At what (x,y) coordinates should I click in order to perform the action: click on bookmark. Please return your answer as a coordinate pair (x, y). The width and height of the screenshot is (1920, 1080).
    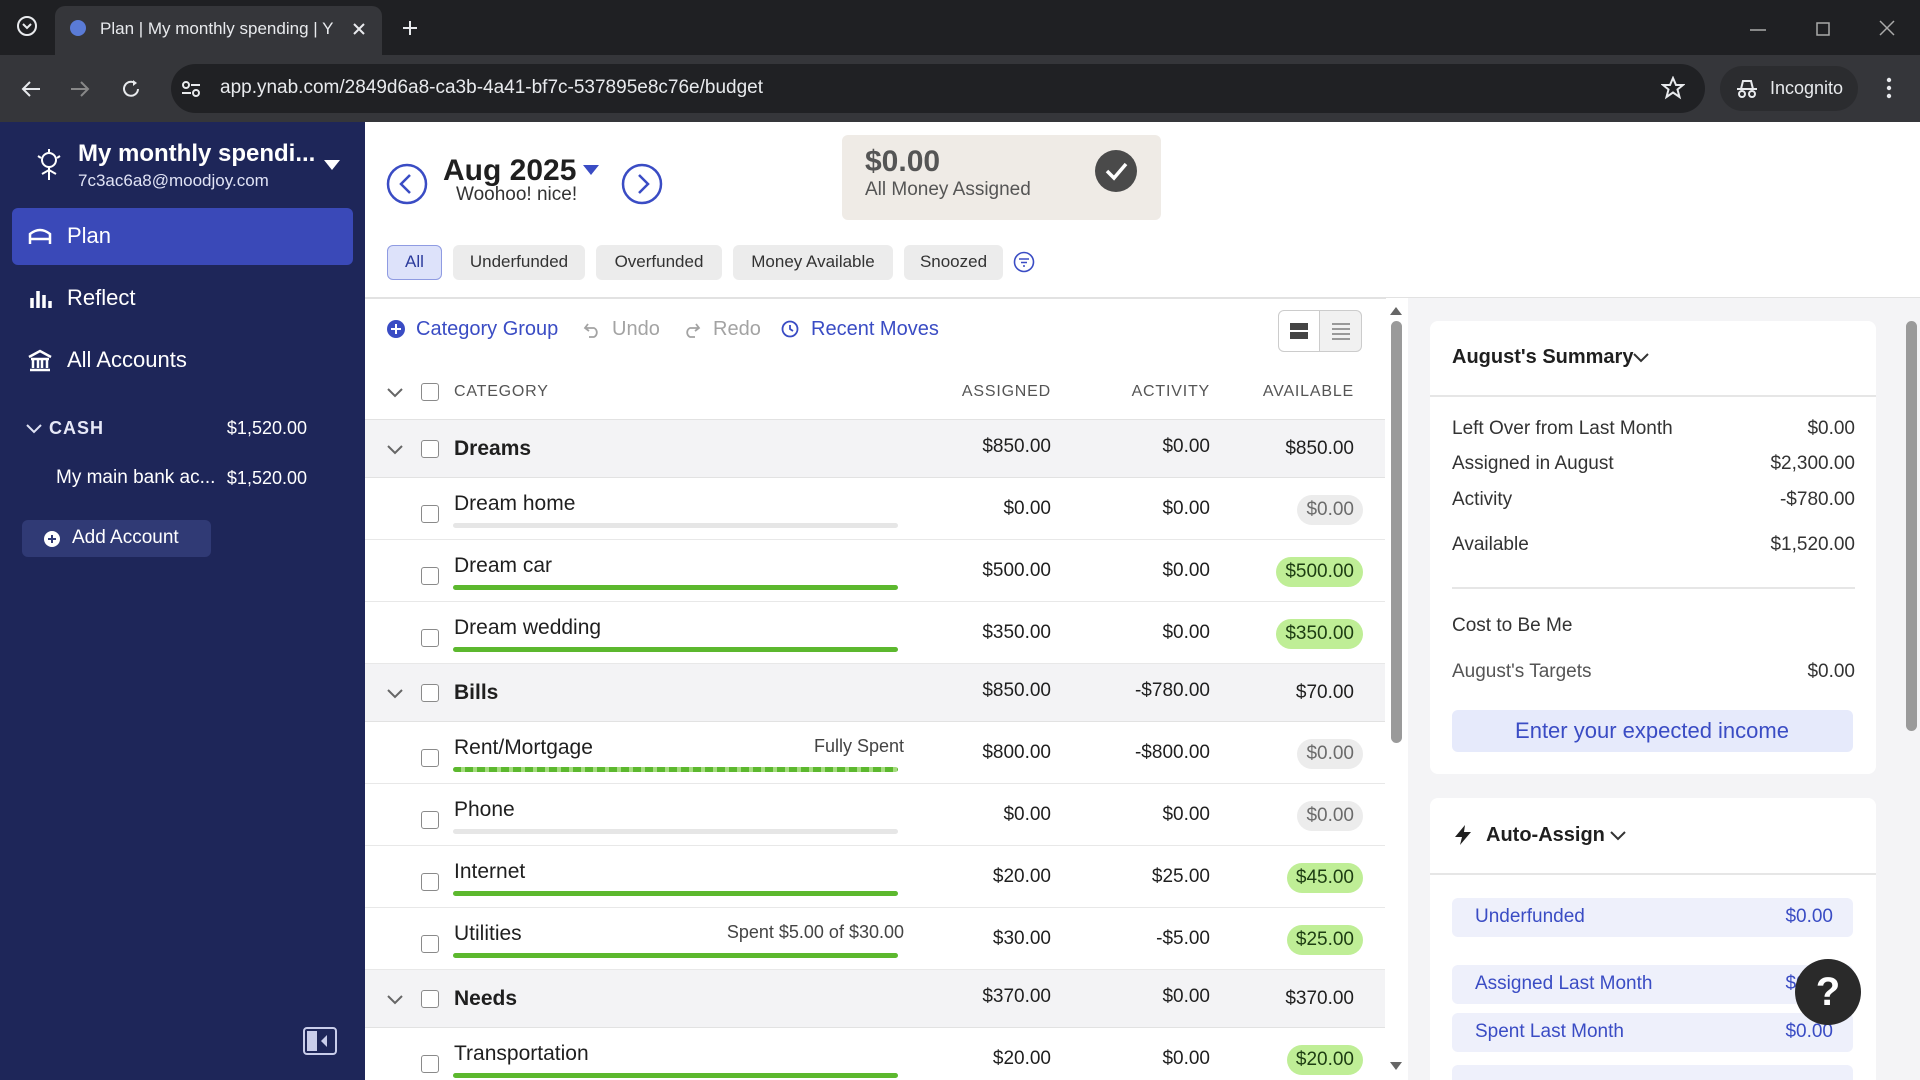
    Looking at the image, I should click on (1673, 87).